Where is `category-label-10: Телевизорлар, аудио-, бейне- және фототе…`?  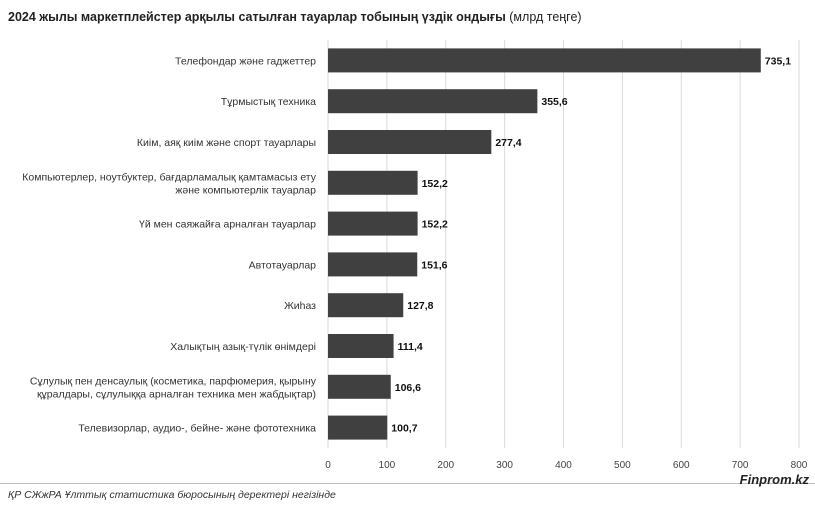
category-label-10: Телевизорлар, аудио-, бейне- және фототе… is located at coordinates (197, 429).